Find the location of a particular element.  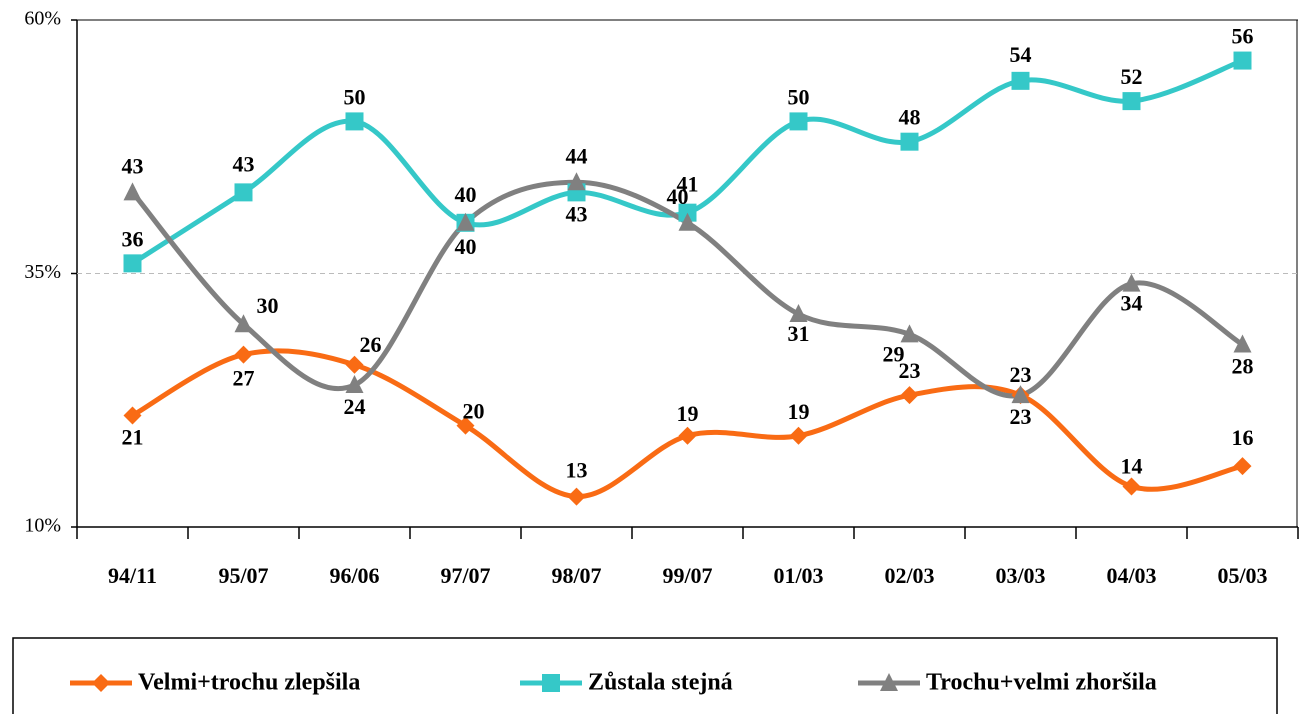

data-label: 20 is located at coordinates (474, 411).